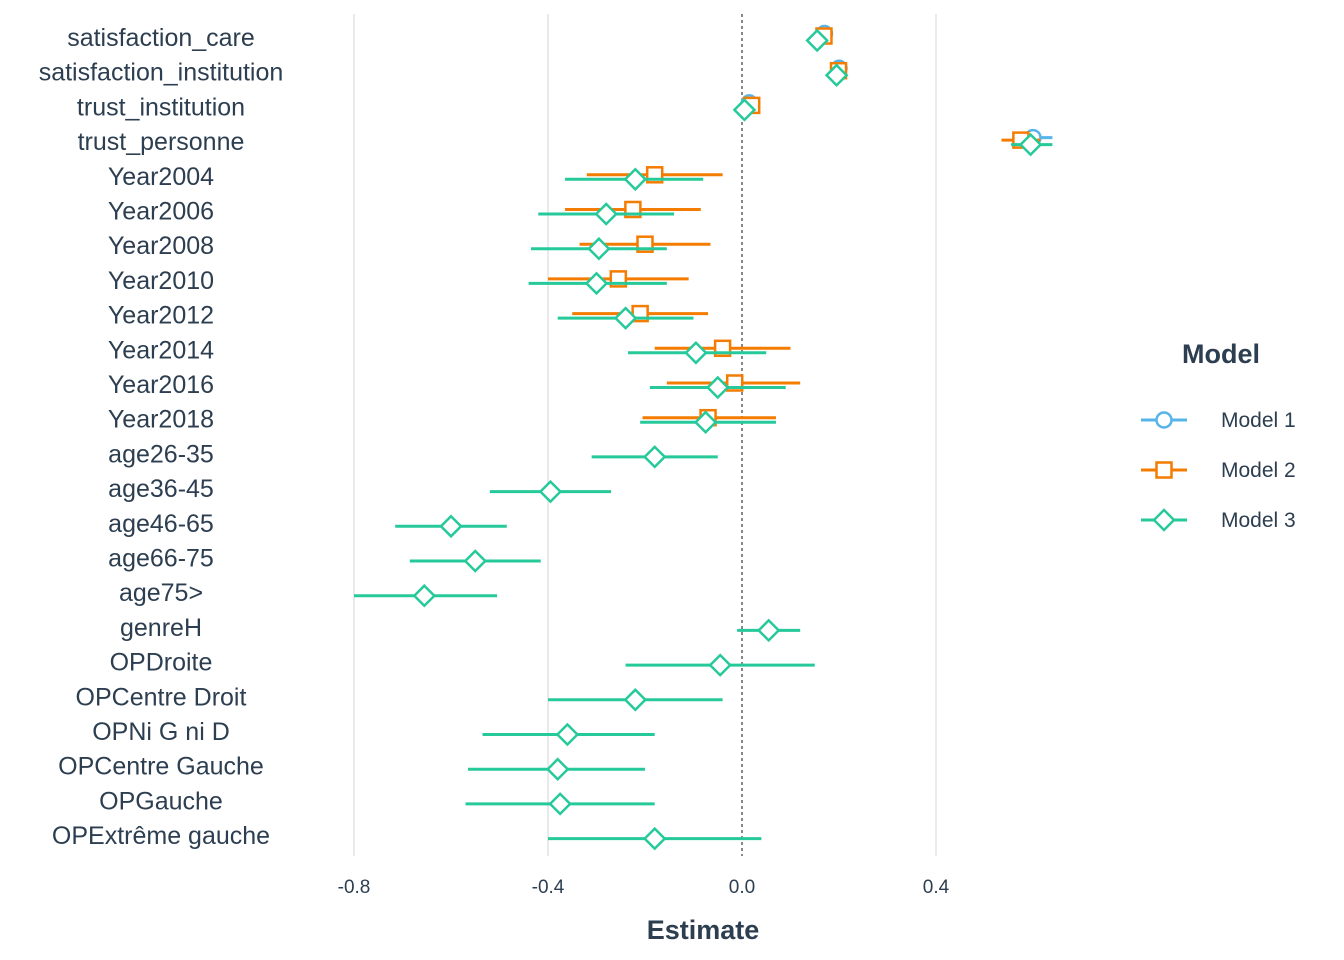  What do you see at coordinates (161, 177) in the screenshot?
I see `term-label: Year2004` at bounding box center [161, 177].